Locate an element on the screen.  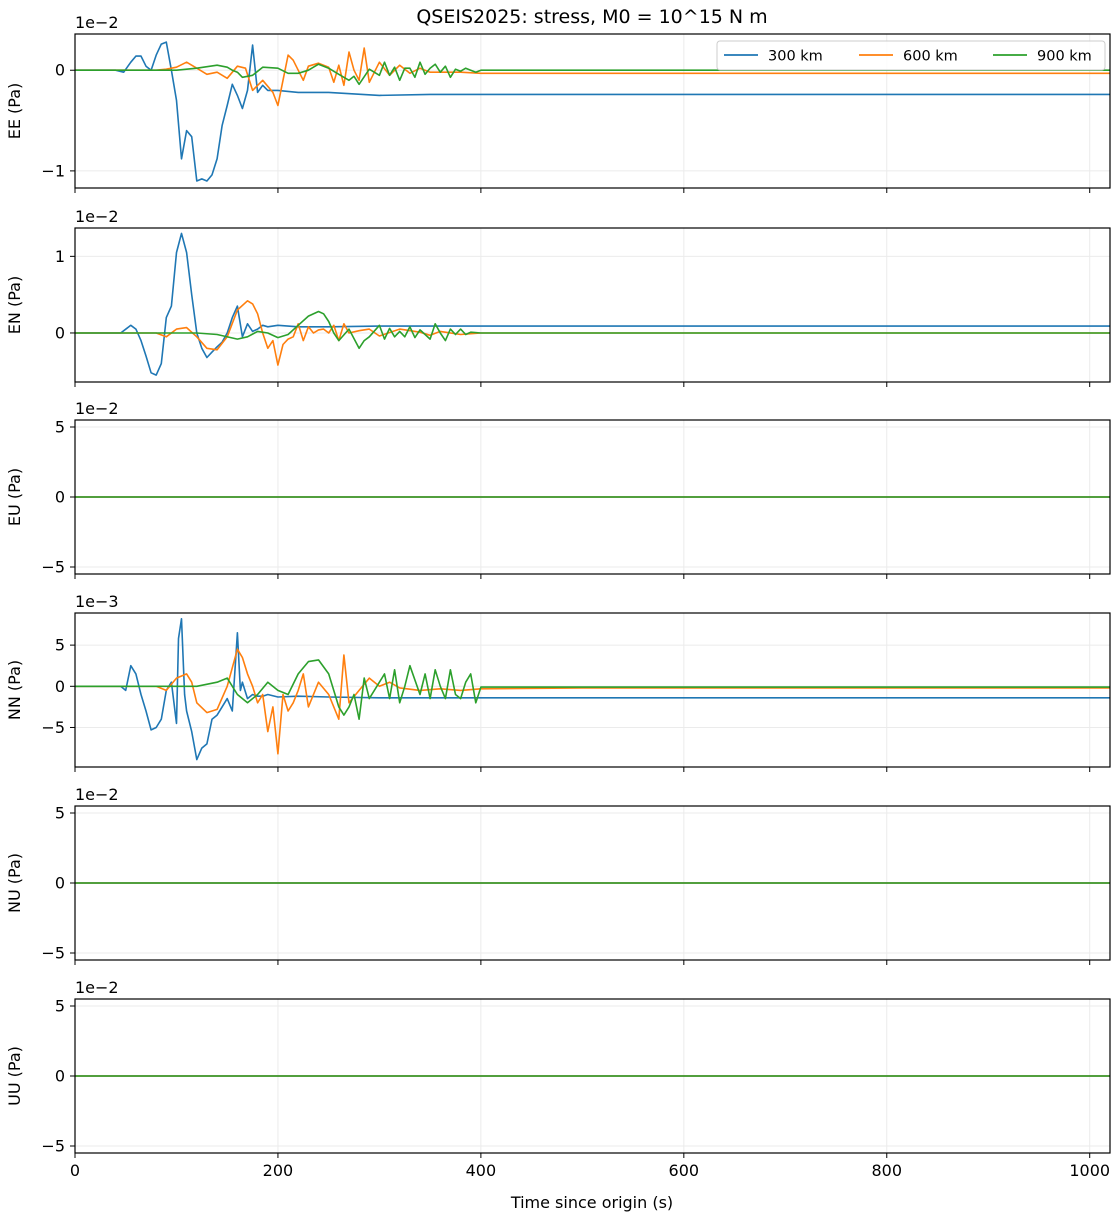
x-tick-label: 800 is located at coordinates (886, 1170).